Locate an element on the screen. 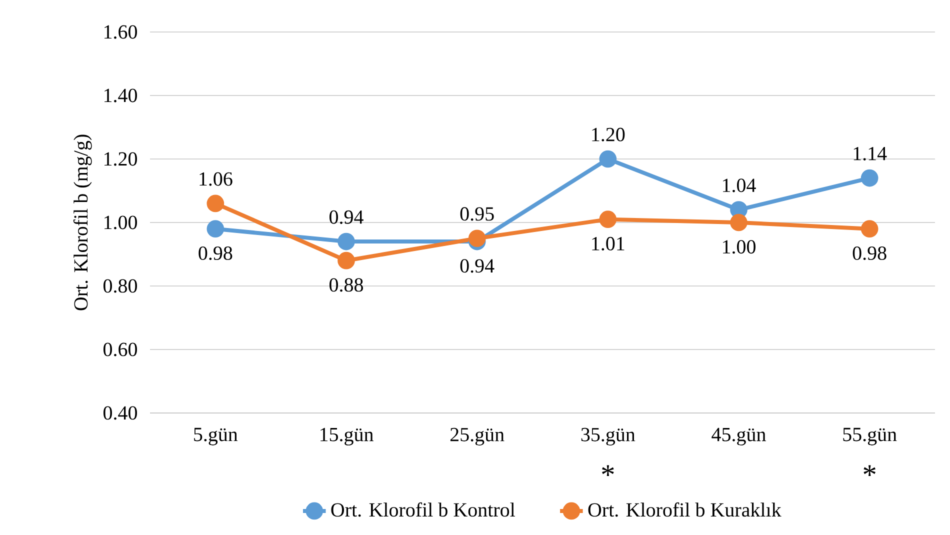 The image size is (950, 535). x-tick-label: 35.gün is located at coordinates (608, 437).